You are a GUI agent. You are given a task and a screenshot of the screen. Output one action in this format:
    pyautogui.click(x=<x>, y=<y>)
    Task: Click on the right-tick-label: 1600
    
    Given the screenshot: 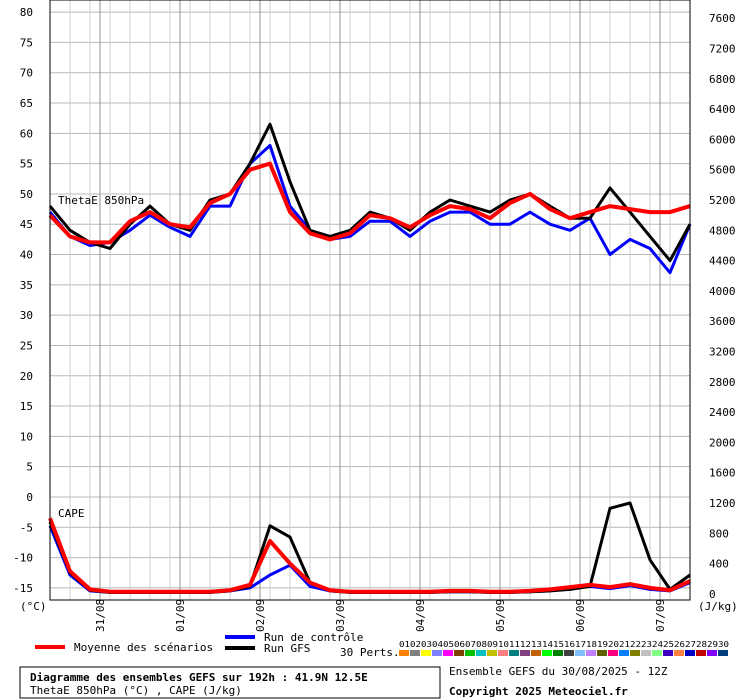 What is the action you would take?
    pyautogui.click(x=722, y=473)
    